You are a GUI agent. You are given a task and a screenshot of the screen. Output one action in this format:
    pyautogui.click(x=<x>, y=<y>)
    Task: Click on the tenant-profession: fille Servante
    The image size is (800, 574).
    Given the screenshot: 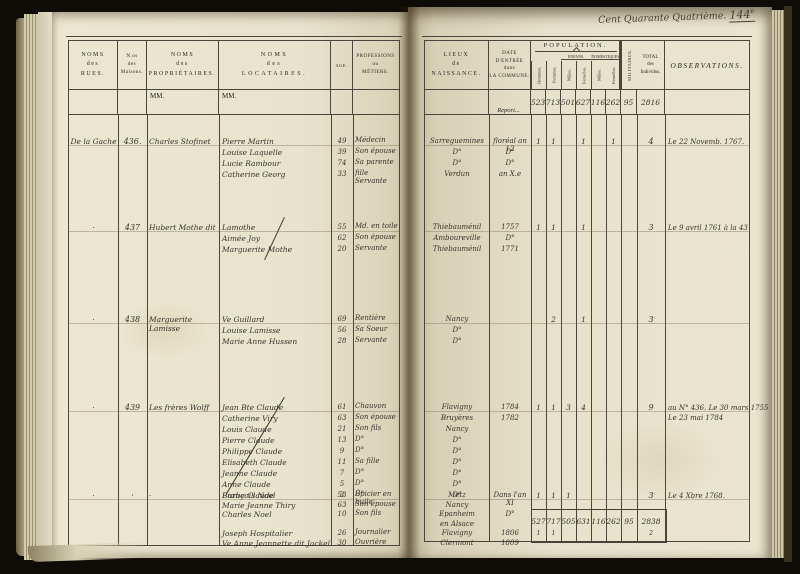 What is the action you would take?
    pyautogui.click(x=371, y=177)
    